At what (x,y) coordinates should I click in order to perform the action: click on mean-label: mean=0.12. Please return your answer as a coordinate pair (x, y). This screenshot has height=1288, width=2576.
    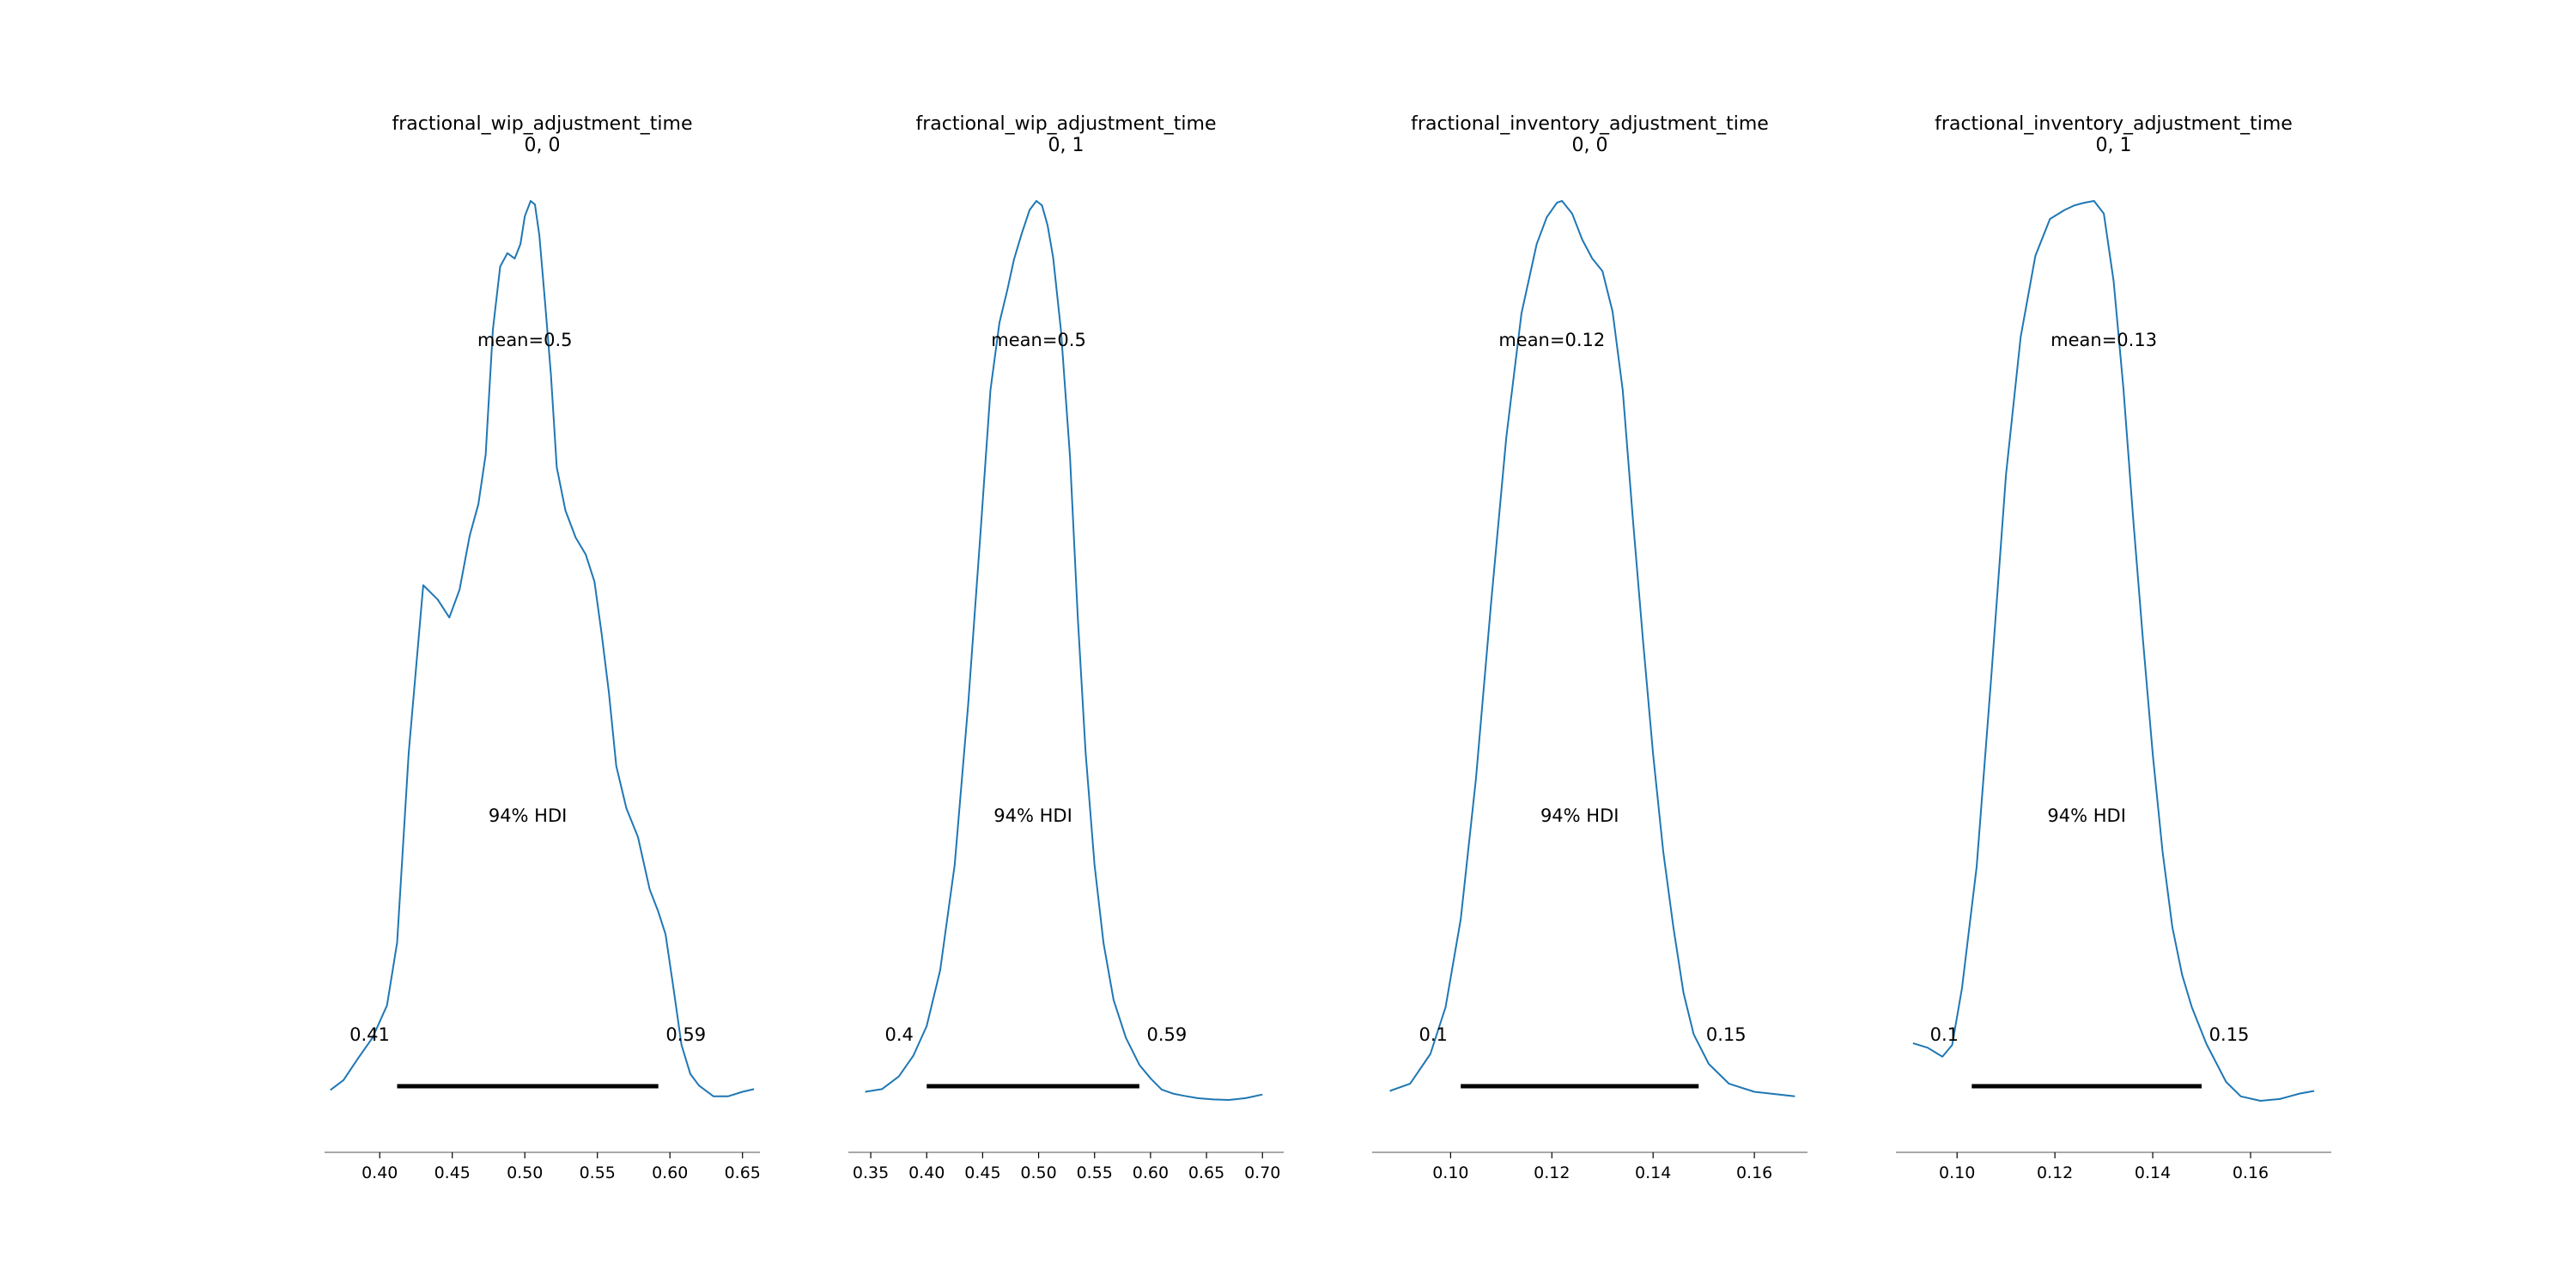
    Looking at the image, I should click on (1551, 340).